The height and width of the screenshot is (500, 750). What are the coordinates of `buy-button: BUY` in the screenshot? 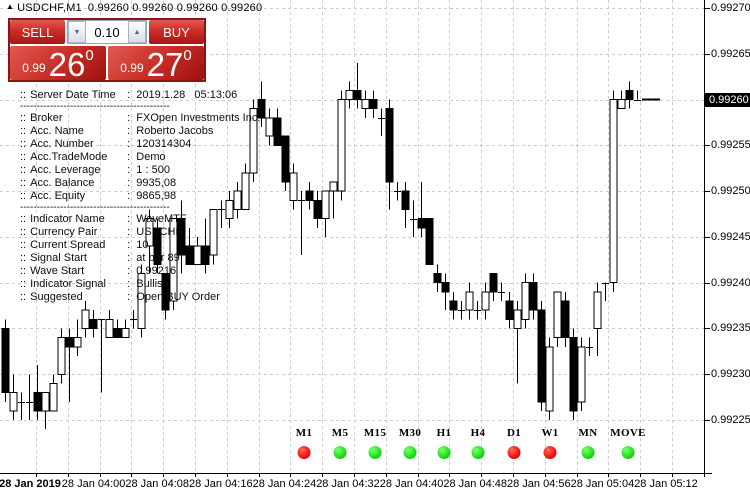 It's located at (176, 32).